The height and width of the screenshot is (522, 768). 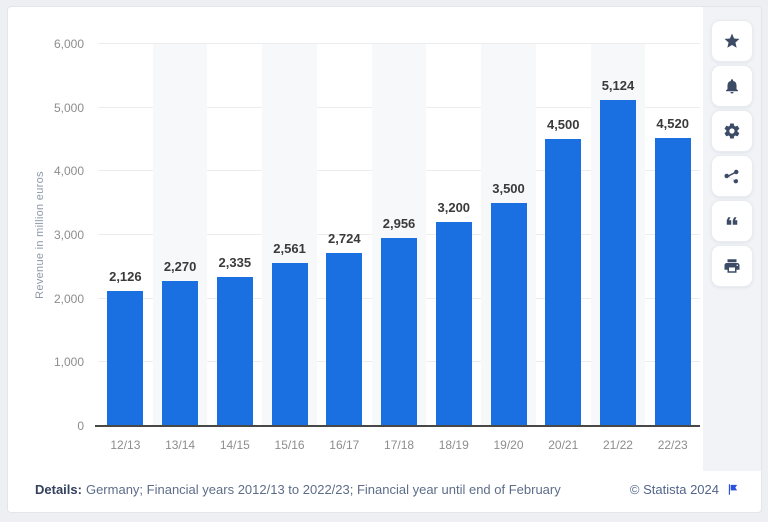 I want to click on x-tick-label: 18/19, so click(x=453, y=445).